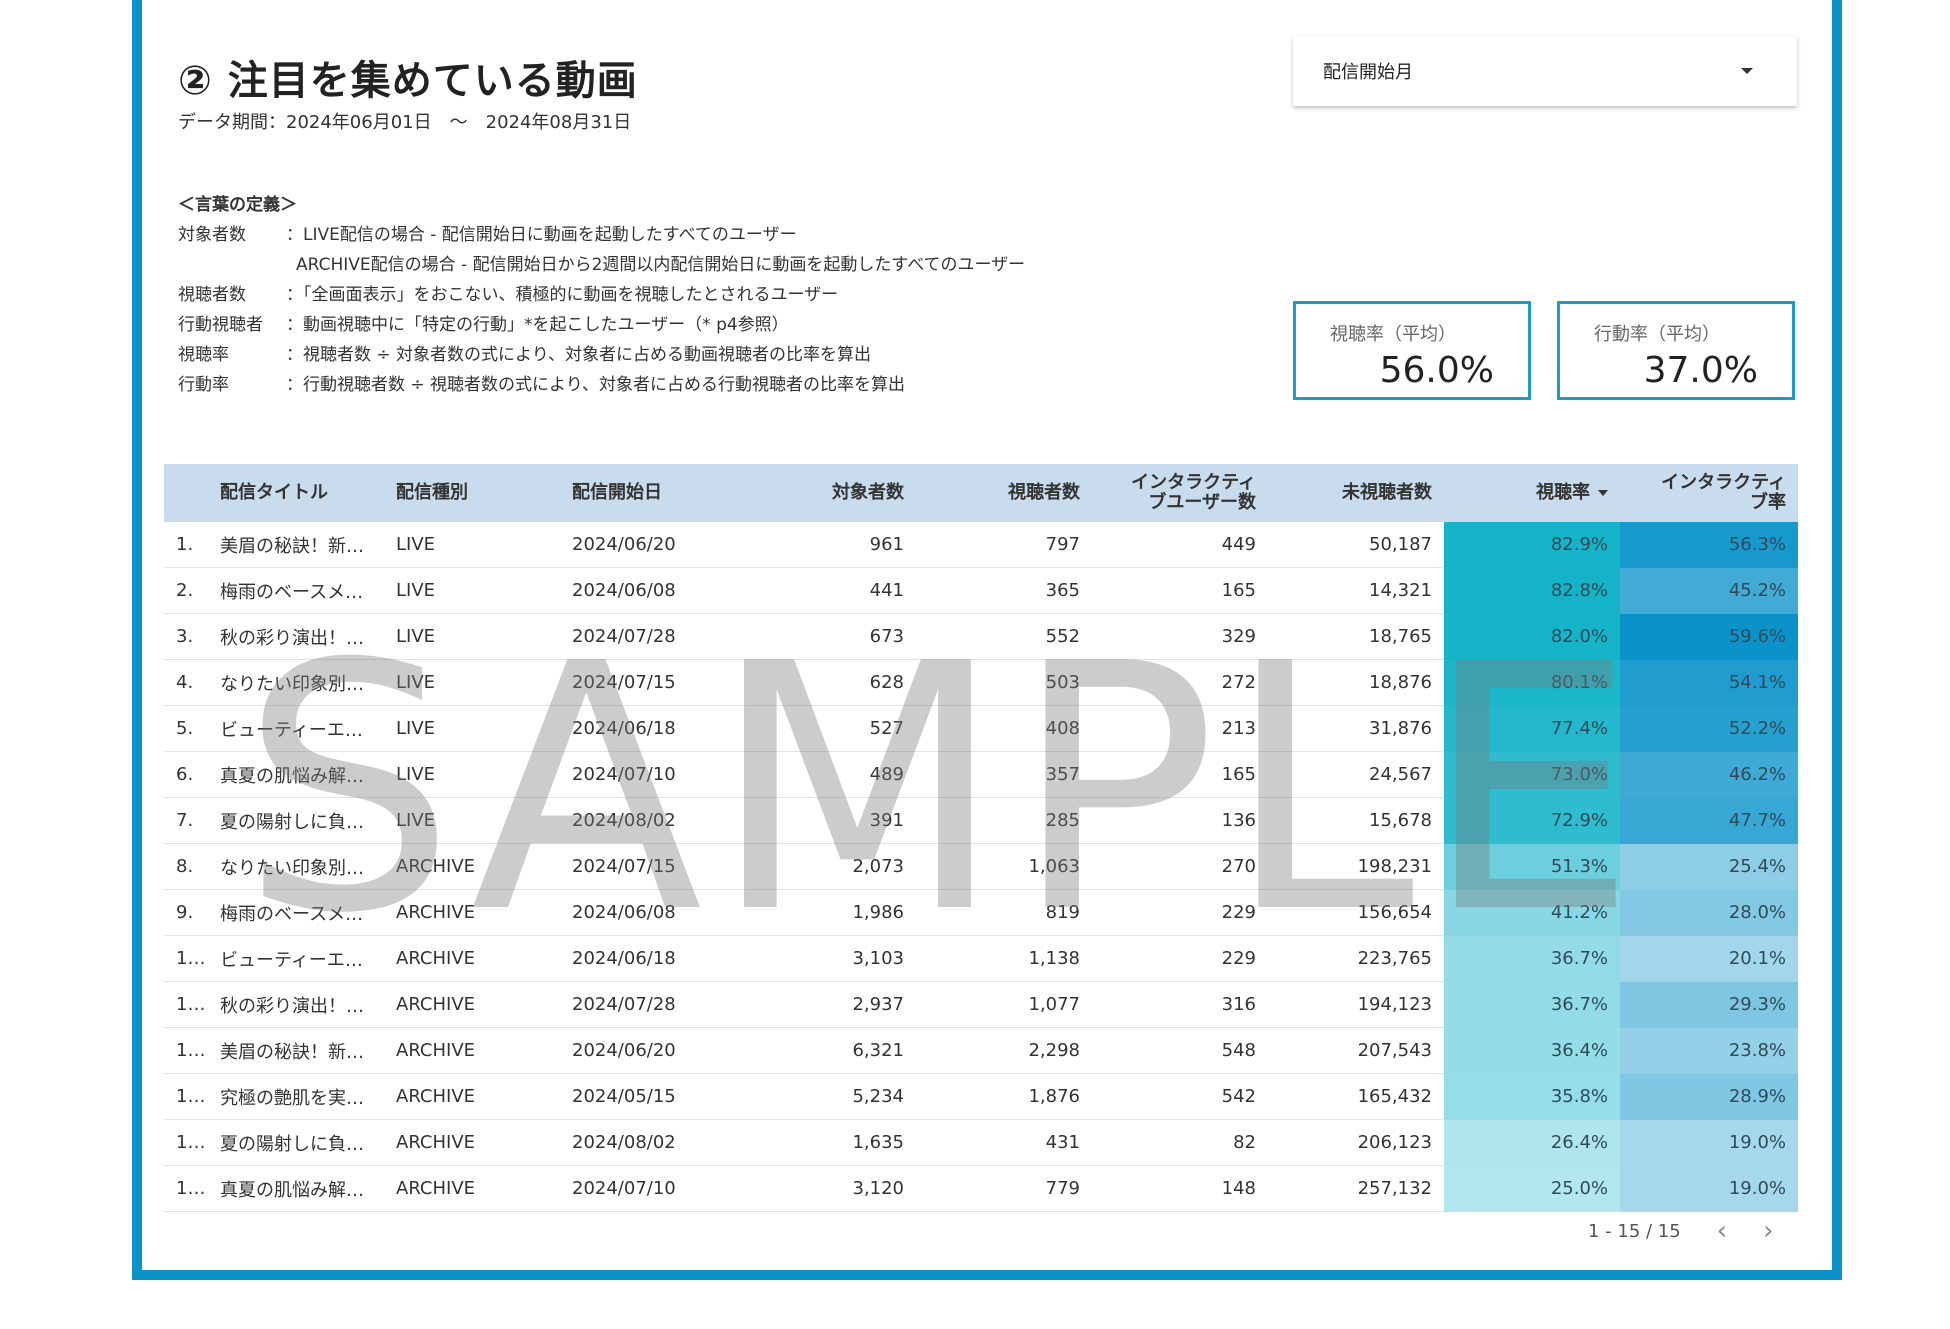 The width and height of the screenshot is (1950, 1329). Describe the element at coordinates (833, 728) in the screenshot. I see `target-count: 527` at that location.